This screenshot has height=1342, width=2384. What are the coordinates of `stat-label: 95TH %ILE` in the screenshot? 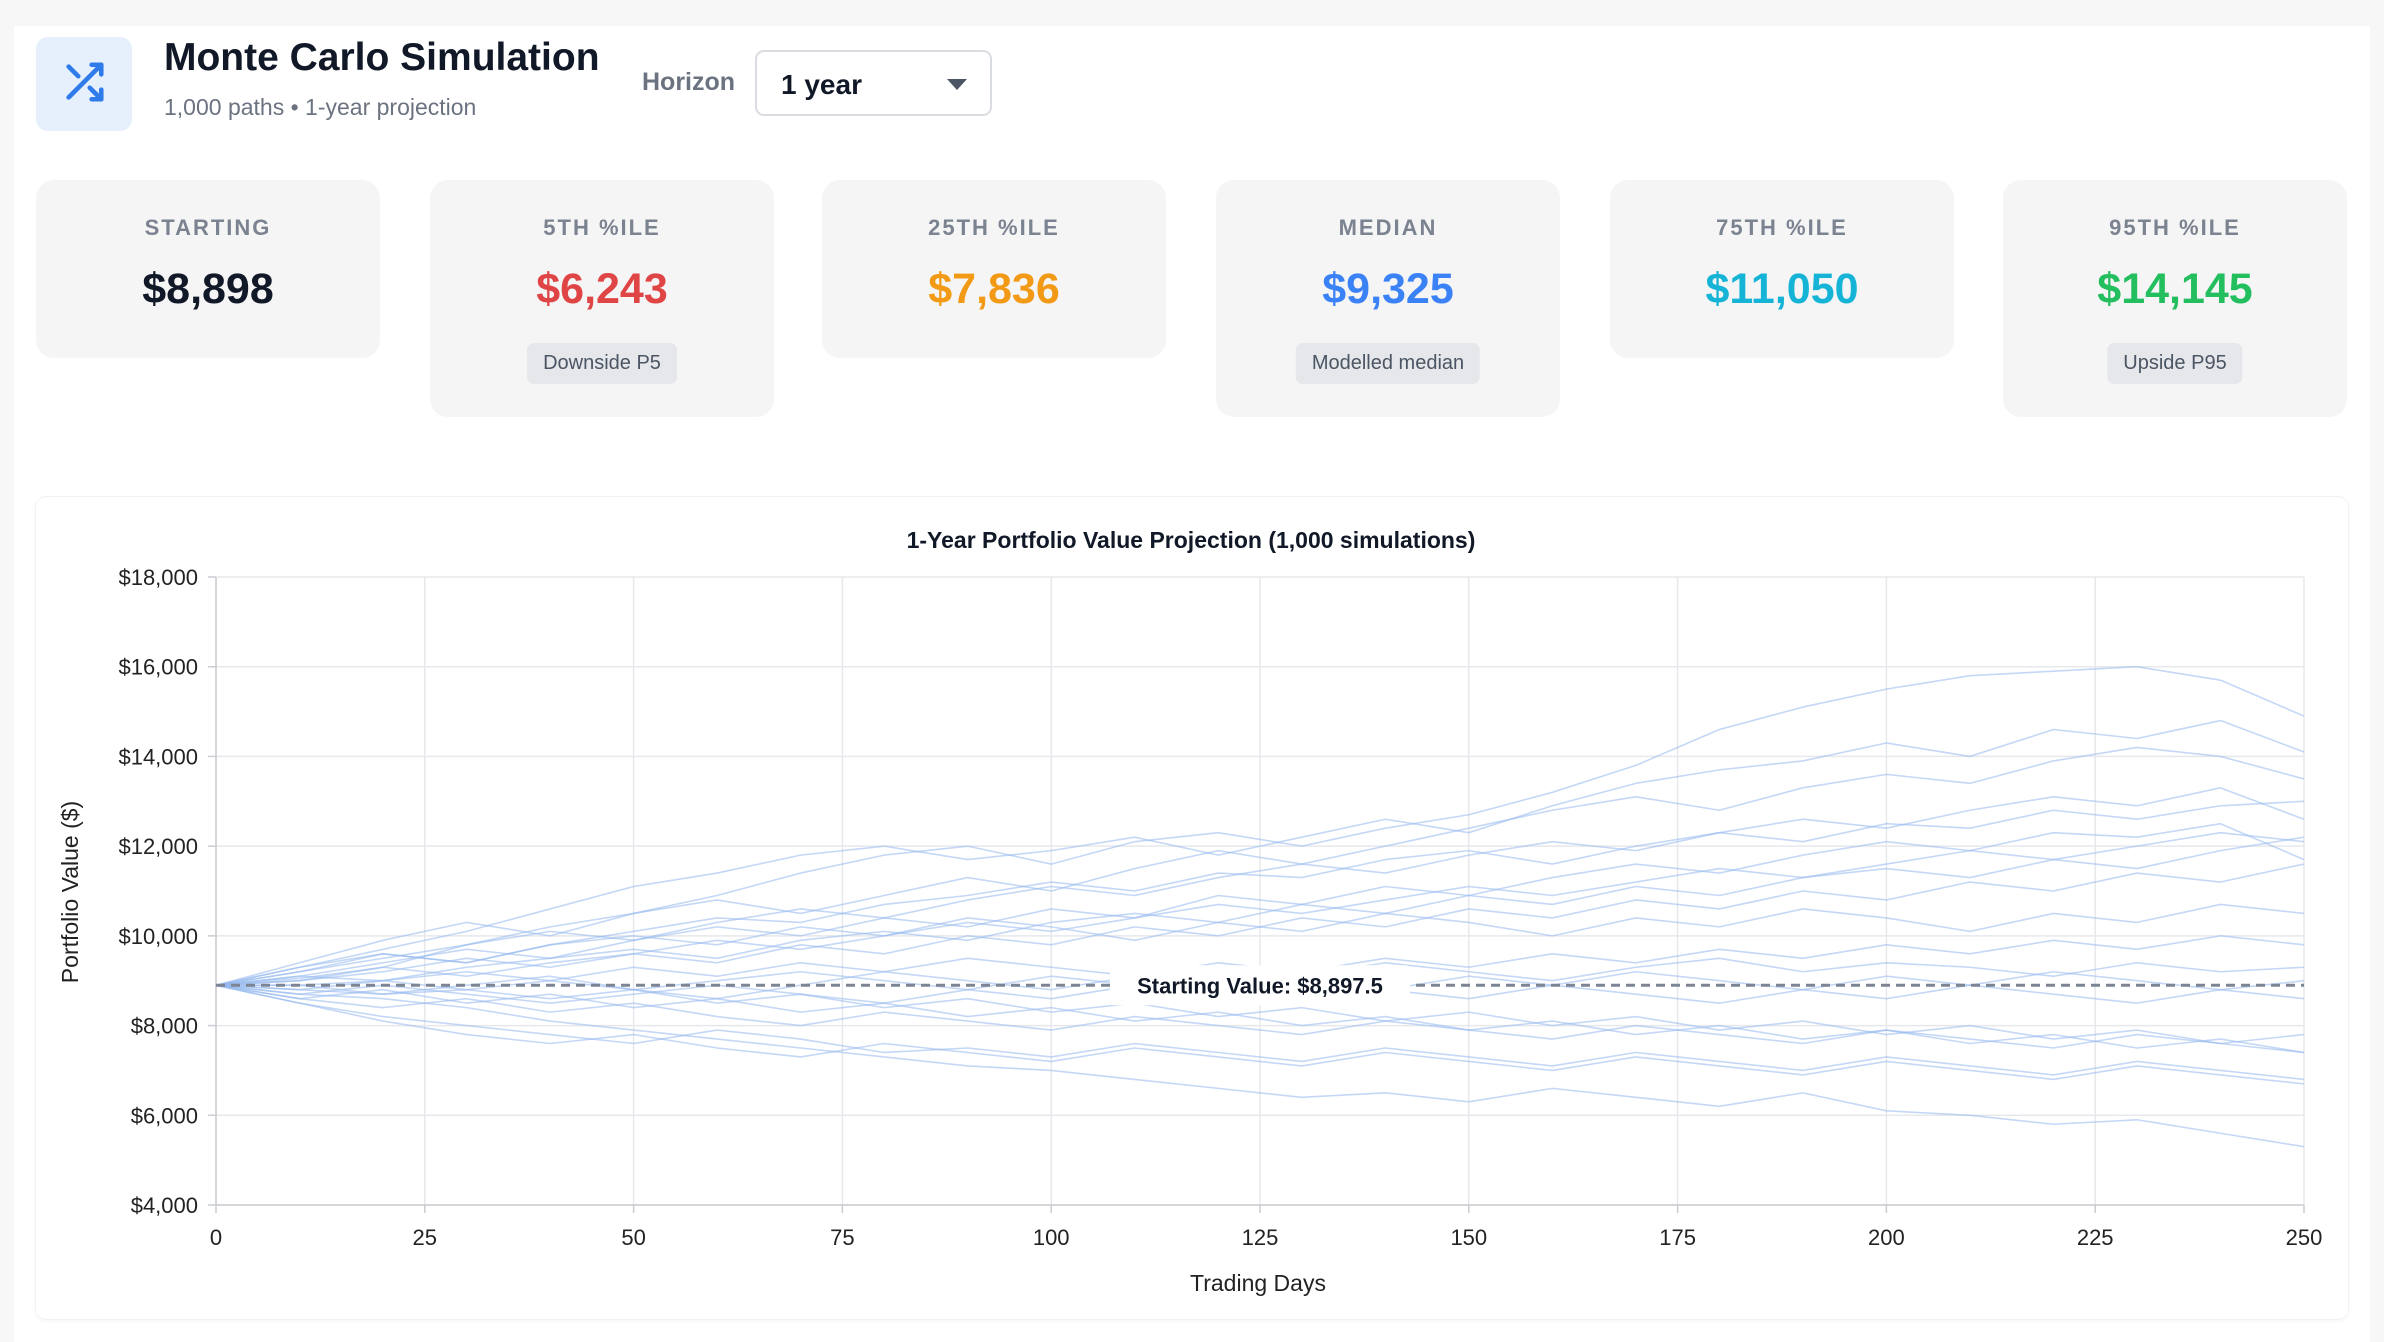 It's located at (2175, 227).